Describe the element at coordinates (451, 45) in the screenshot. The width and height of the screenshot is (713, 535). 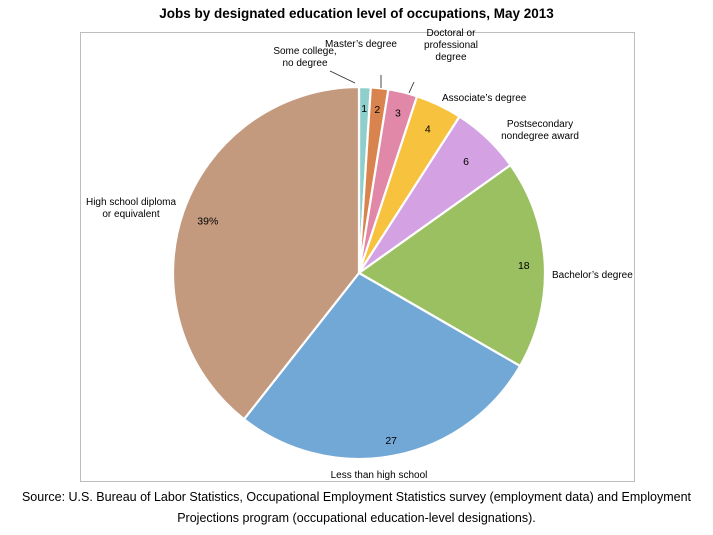
I see `category-label: Doctoral or professional degree` at that location.